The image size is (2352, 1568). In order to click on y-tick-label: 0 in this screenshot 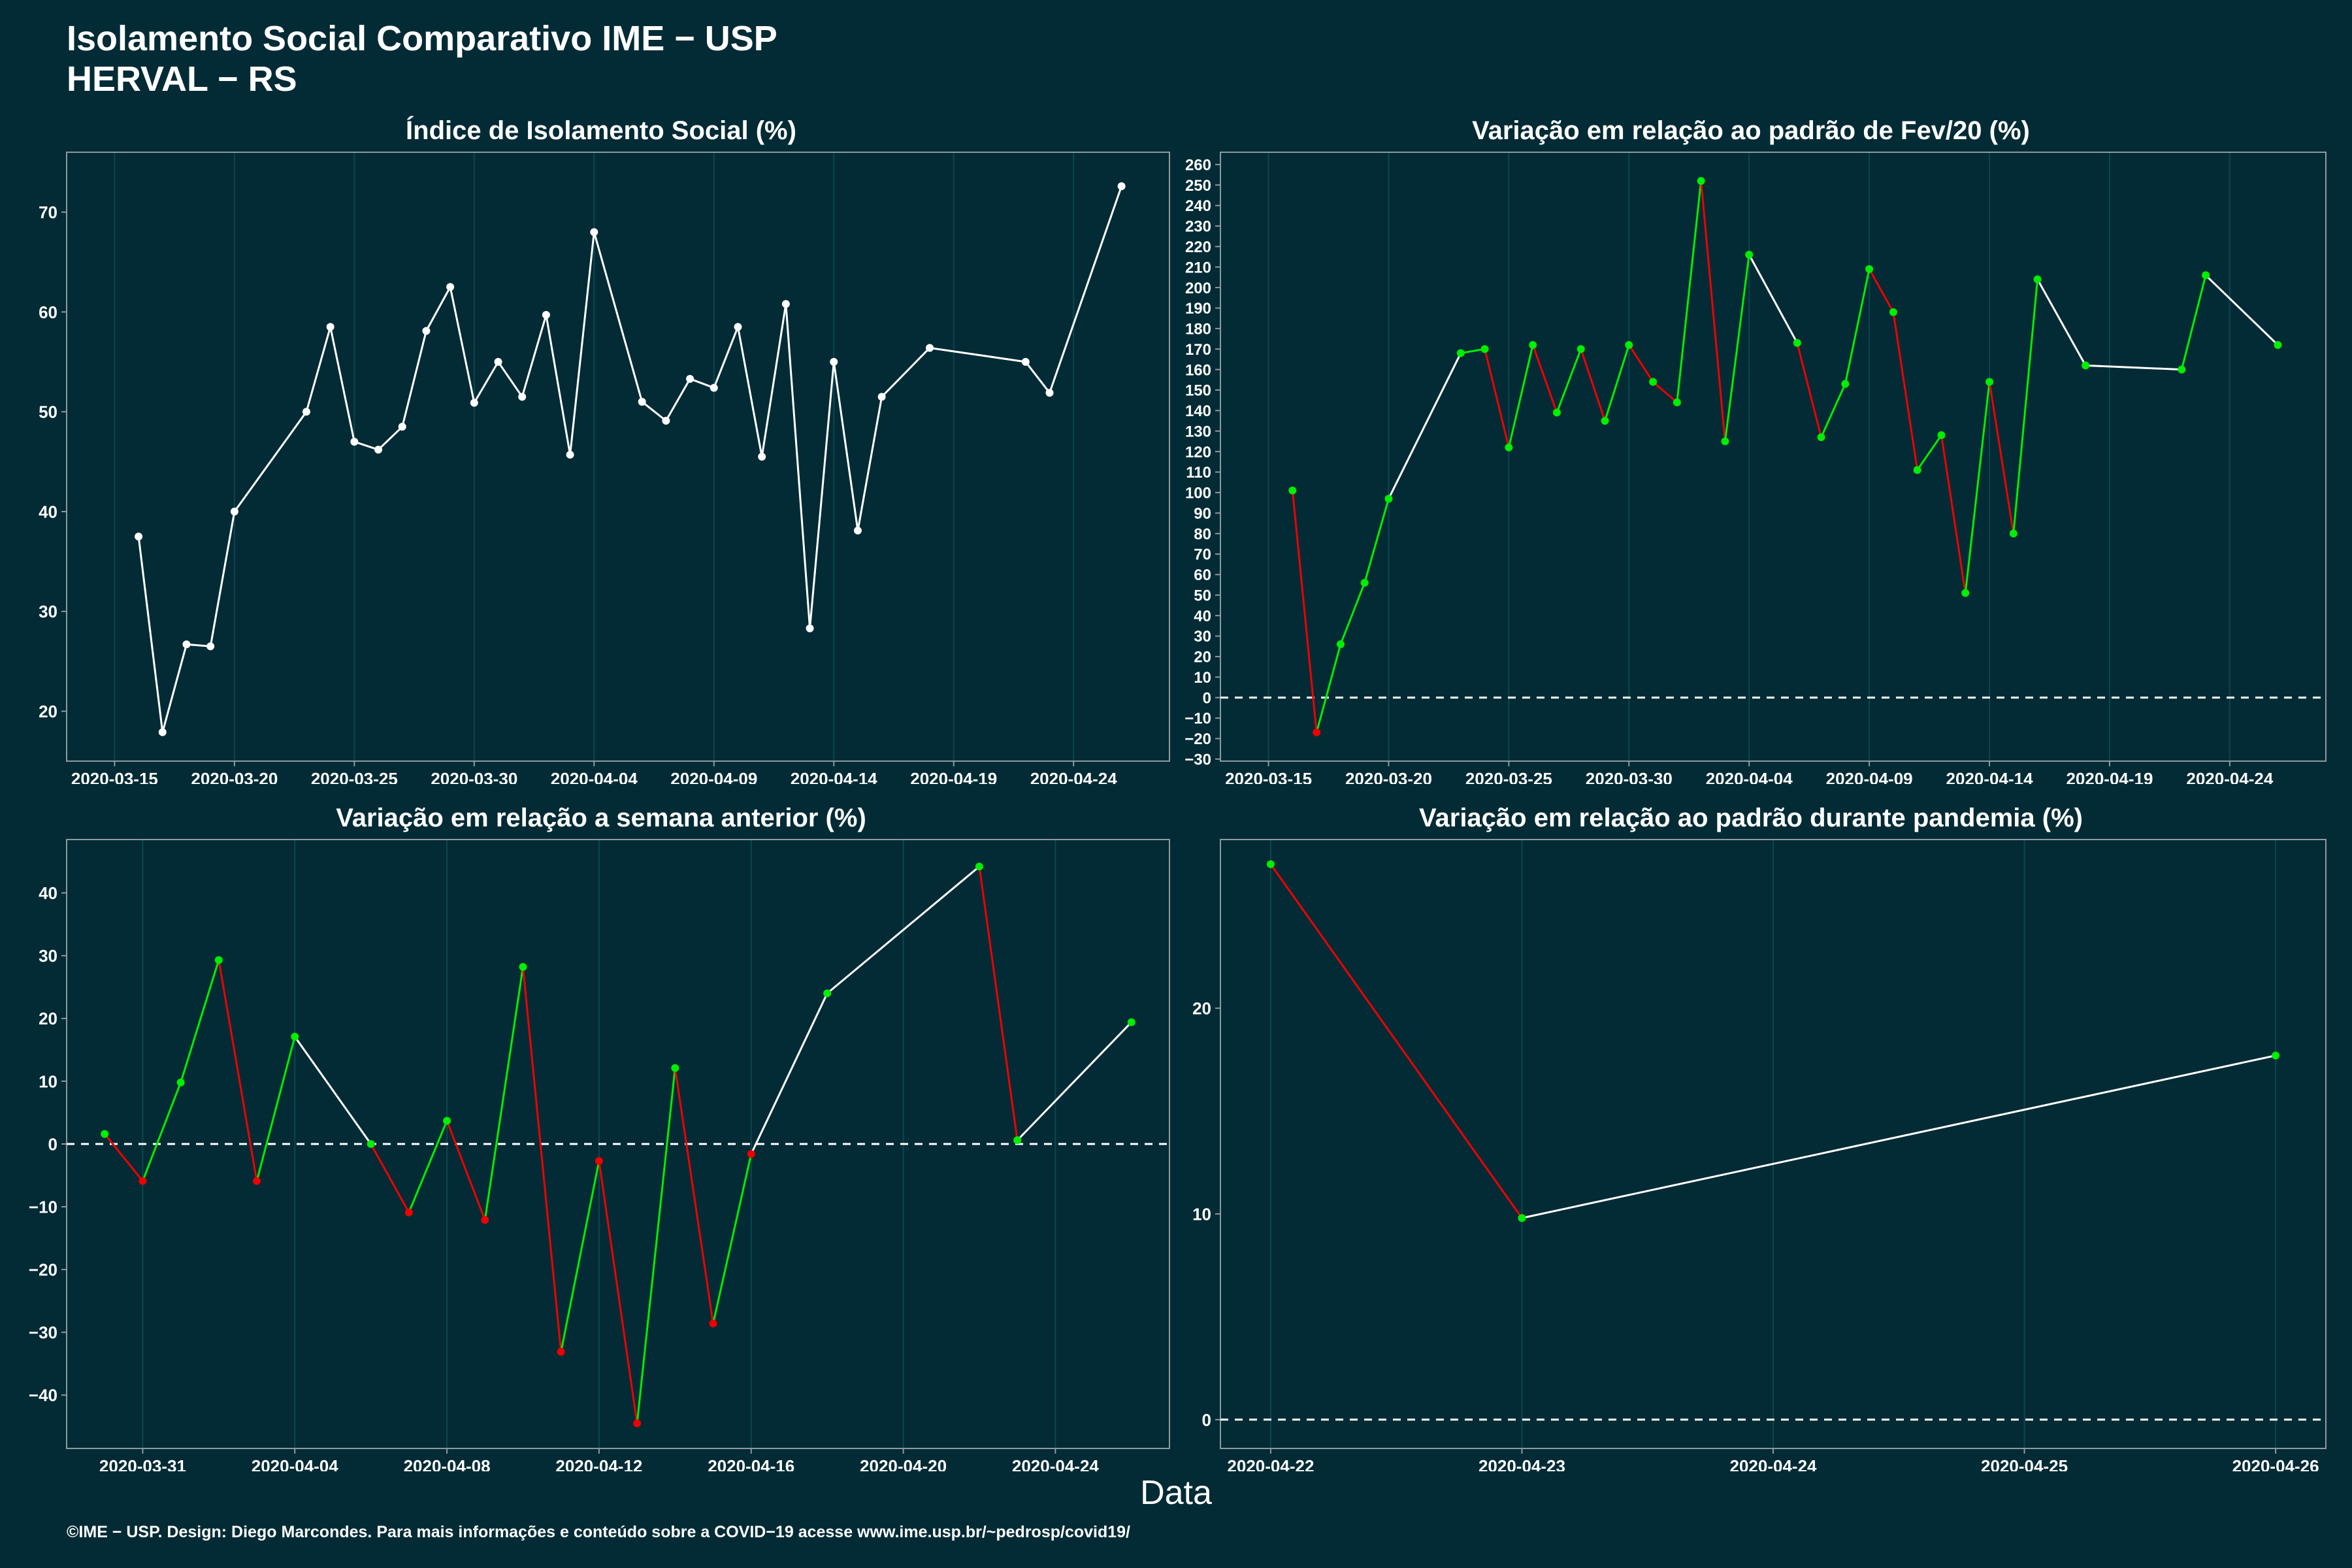, I will do `click(52, 1144)`.